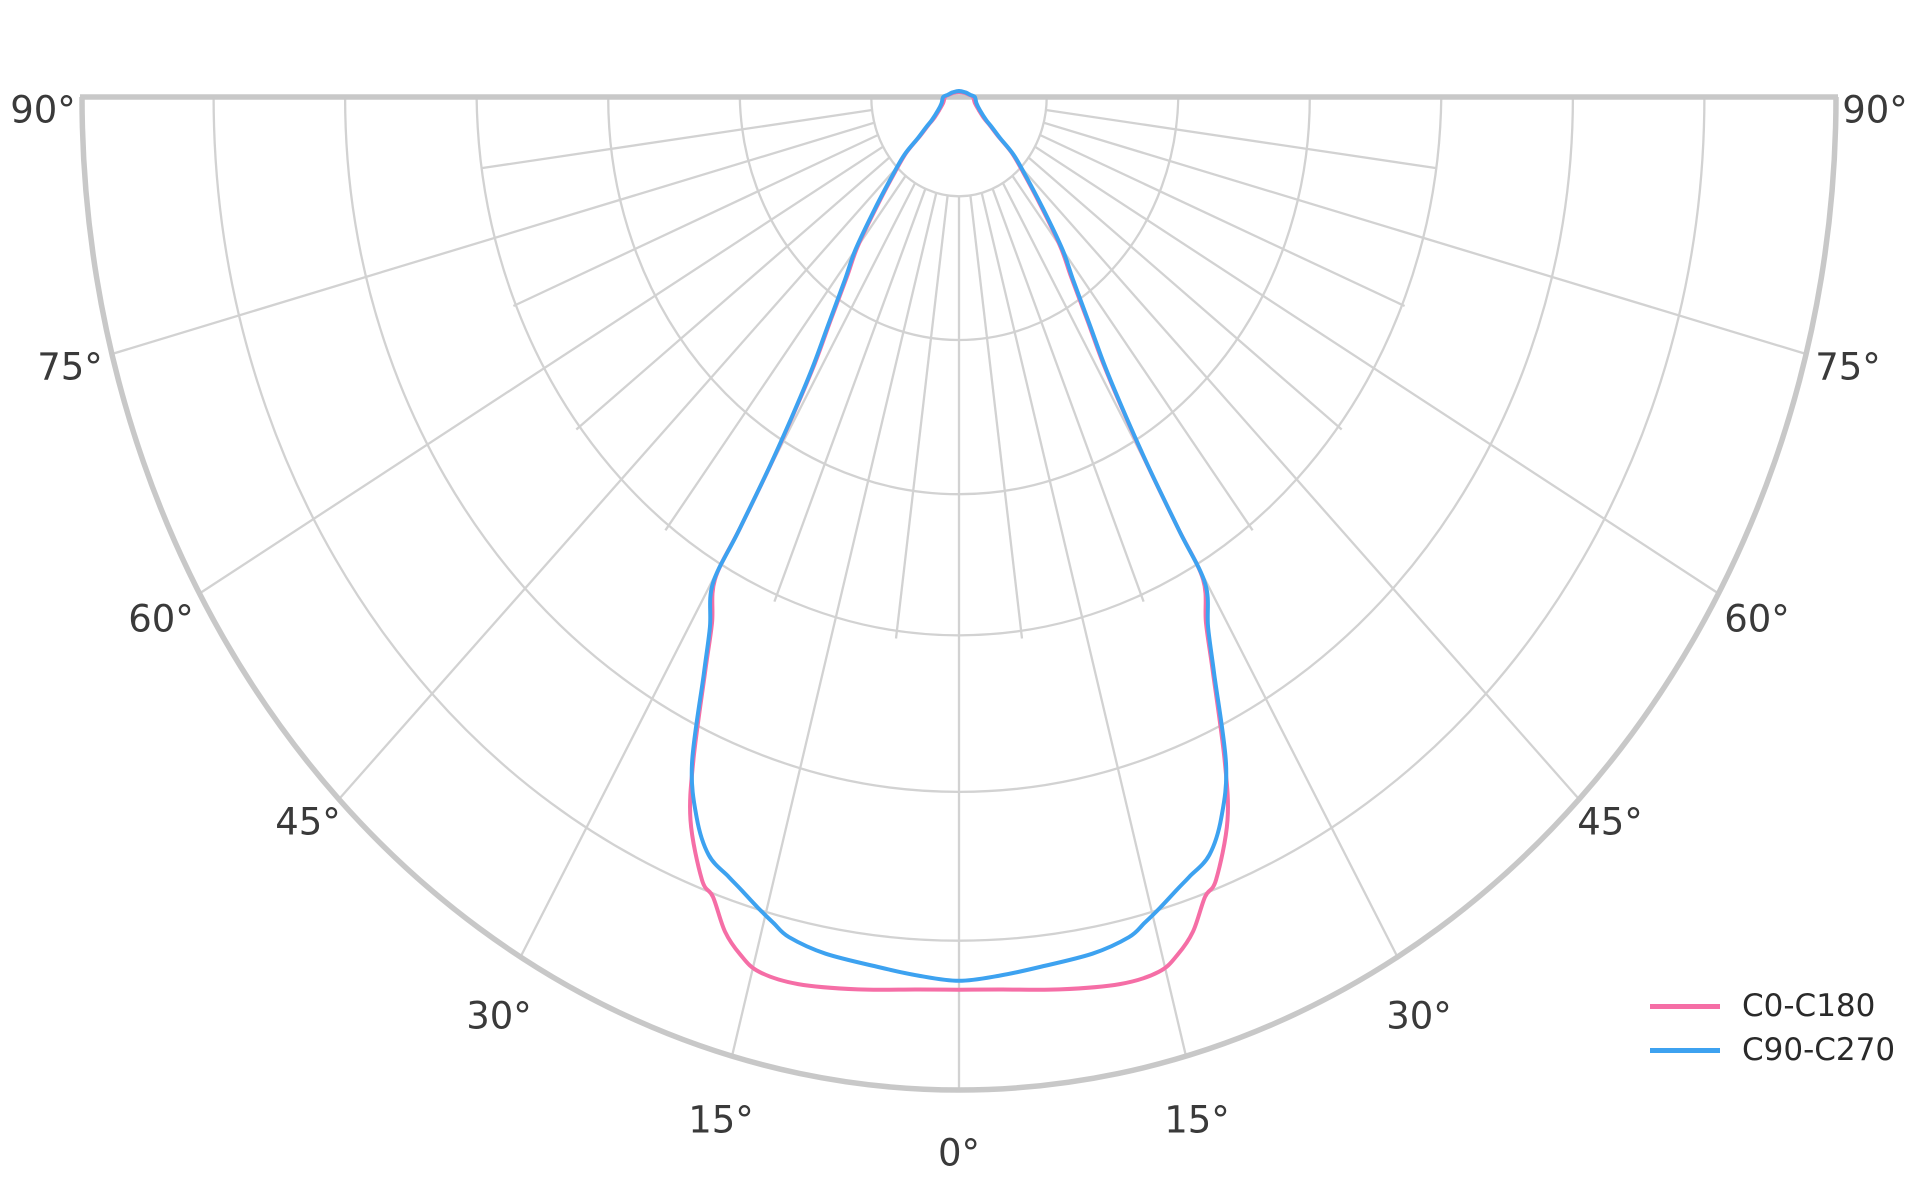 The width and height of the screenshot is (1920, 1177). I want to click on legend: C0-C180 C90-C270, so click(1772, 1028).